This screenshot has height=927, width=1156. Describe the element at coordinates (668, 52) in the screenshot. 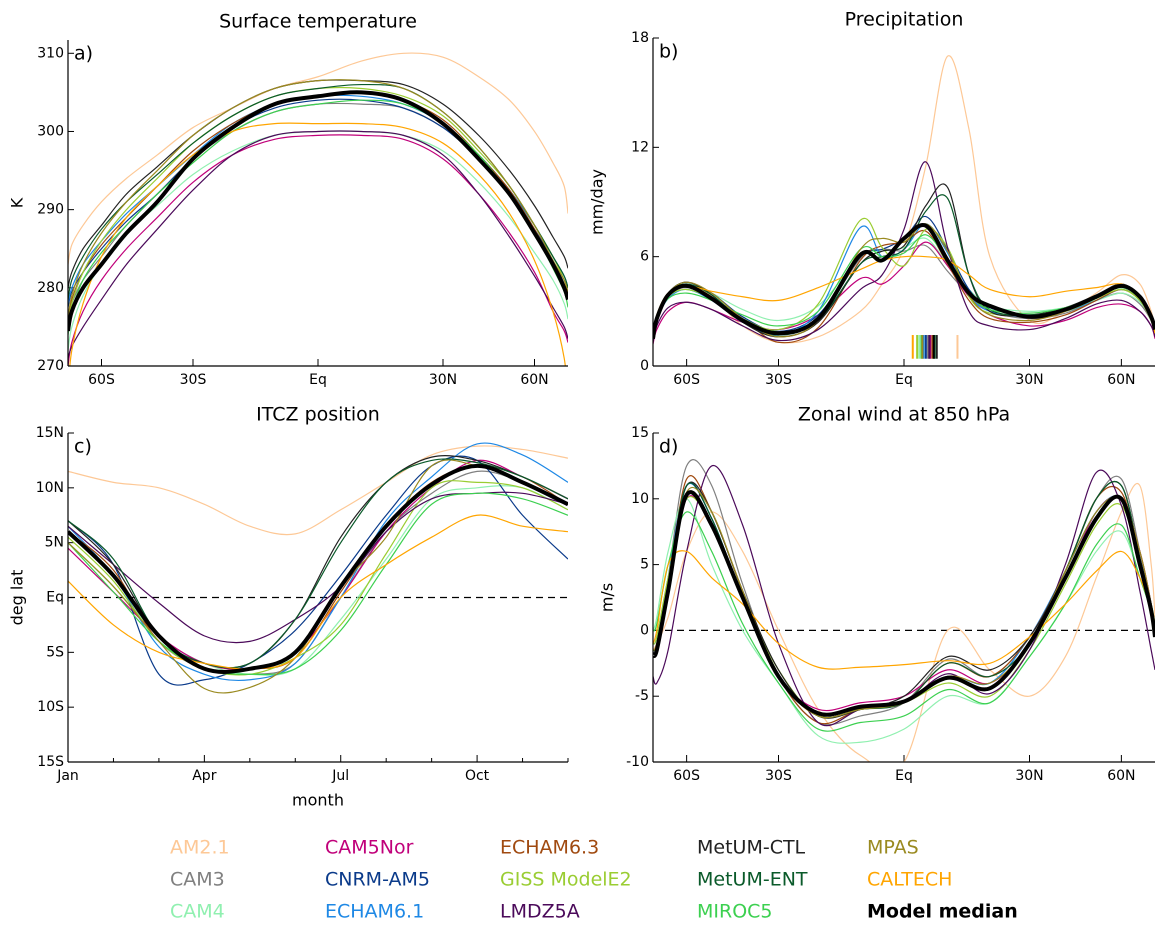

I see `panel-label: b)` at that location.